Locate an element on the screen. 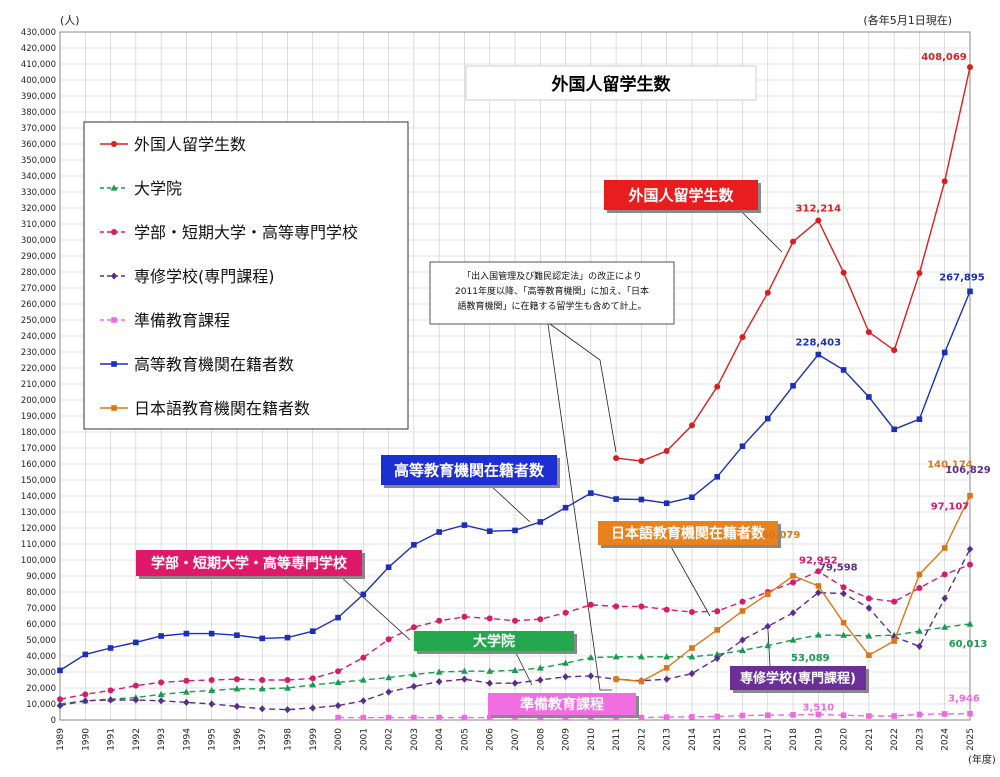  callout-japanese: 日本語教育機関在籍者数 is located at coordinates (689, 534).